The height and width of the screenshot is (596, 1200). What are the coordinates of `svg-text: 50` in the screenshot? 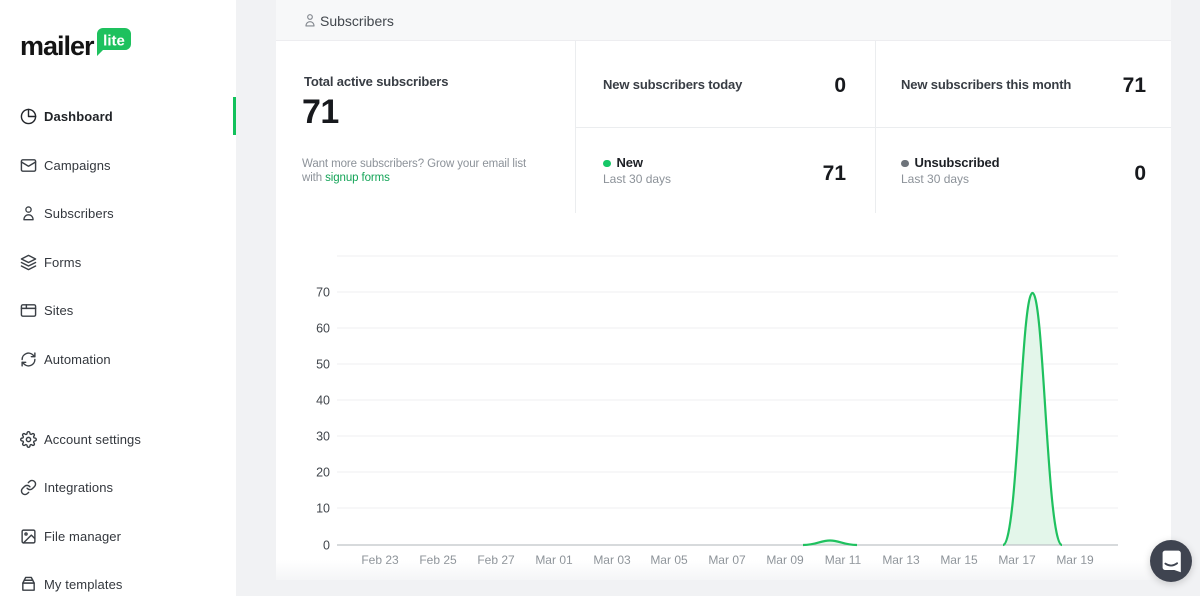 It's located at (323, 365).